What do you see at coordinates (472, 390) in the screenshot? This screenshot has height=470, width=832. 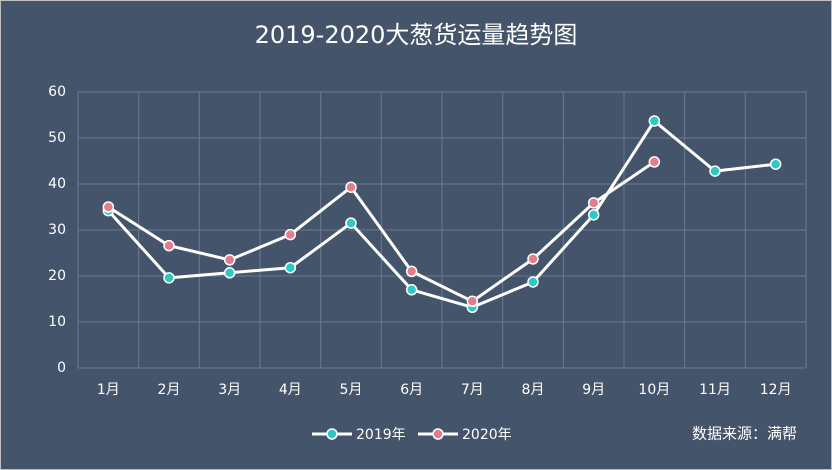 I see `x-tick-label: 7月` at bounding box center [472, 390].